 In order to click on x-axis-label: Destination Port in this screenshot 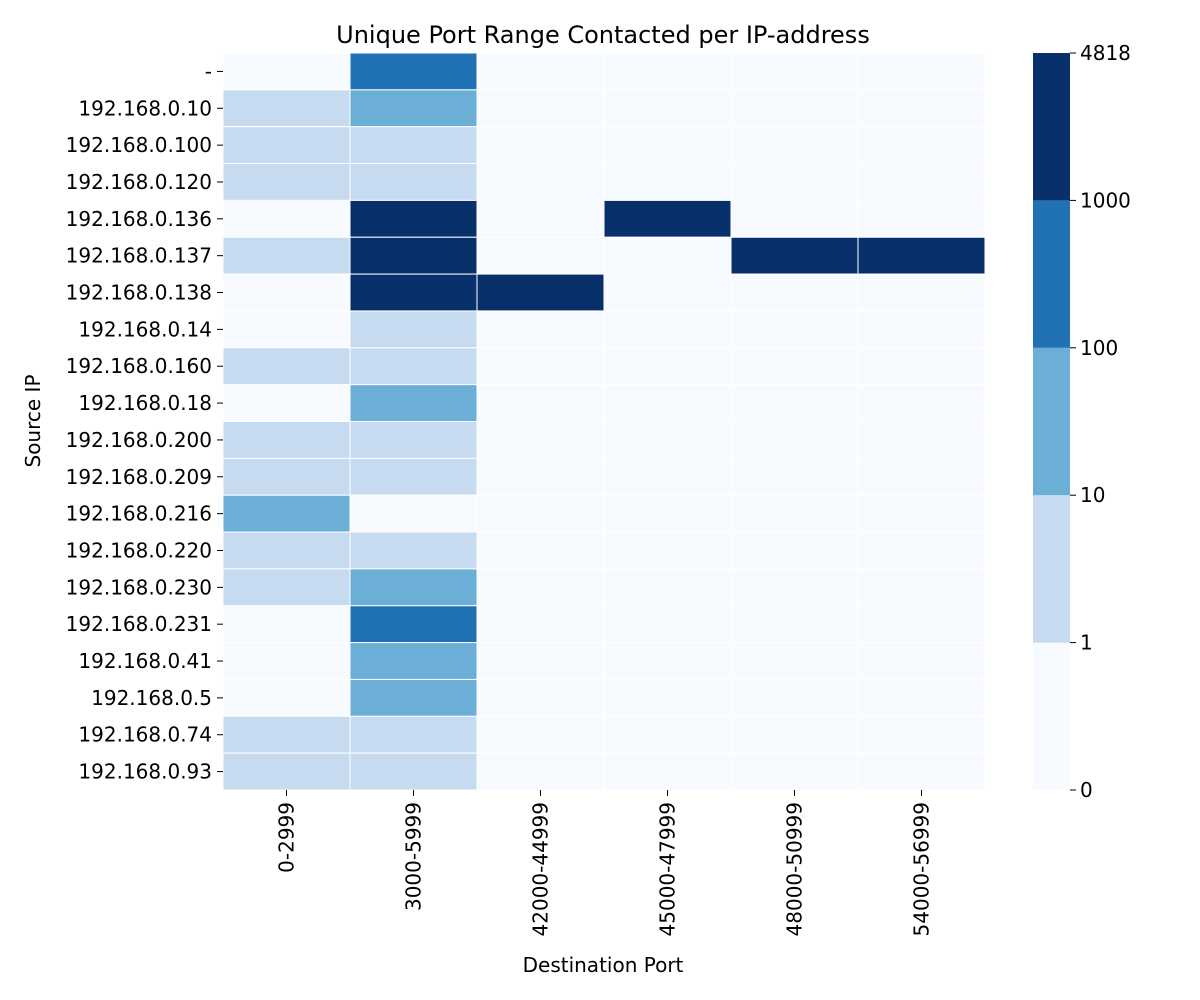, I will do `click(603, 965)`.